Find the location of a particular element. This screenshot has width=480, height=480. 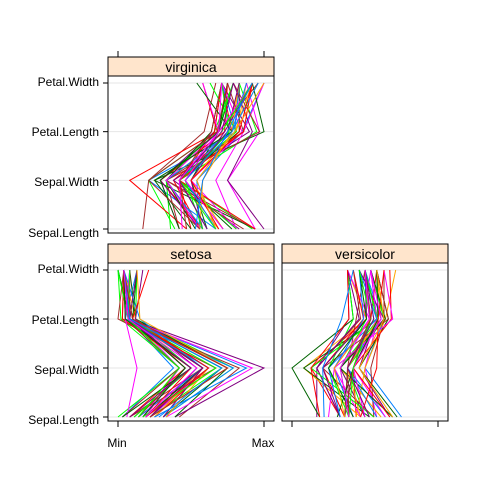

panel-border-setosa is located at coordinates (191, 342).